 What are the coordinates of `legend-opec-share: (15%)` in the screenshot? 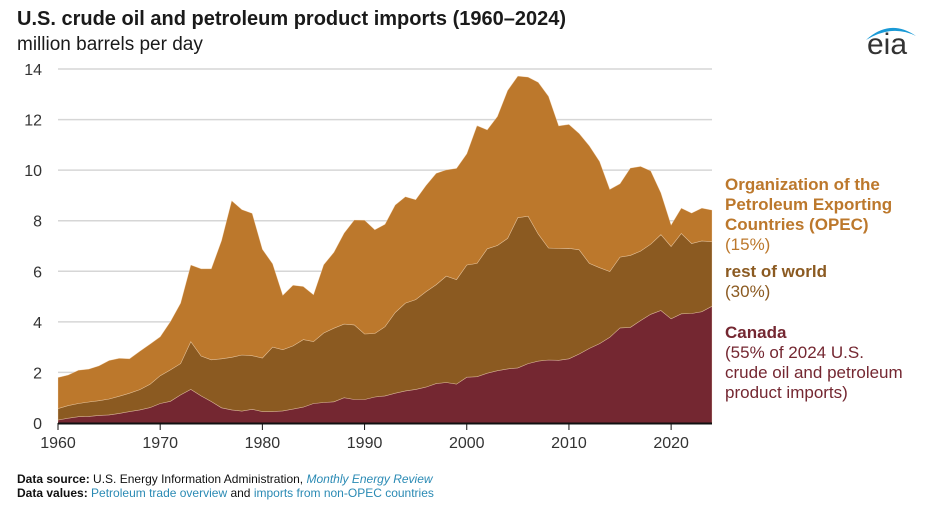 It's located at (748, 244).